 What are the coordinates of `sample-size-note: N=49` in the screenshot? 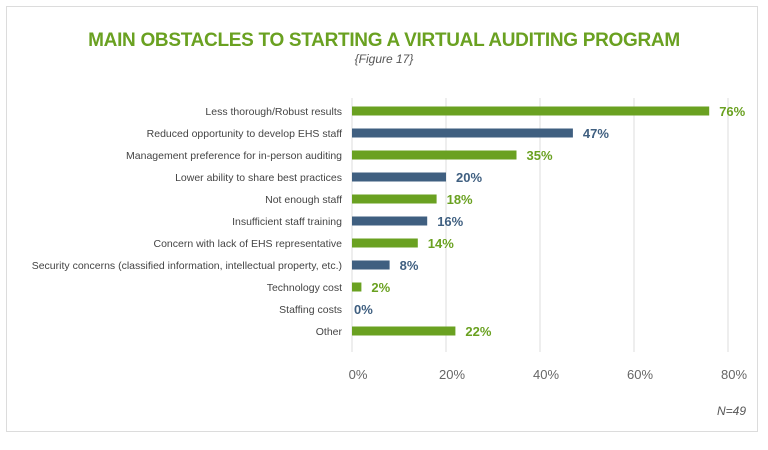 It's located at (731, 411).